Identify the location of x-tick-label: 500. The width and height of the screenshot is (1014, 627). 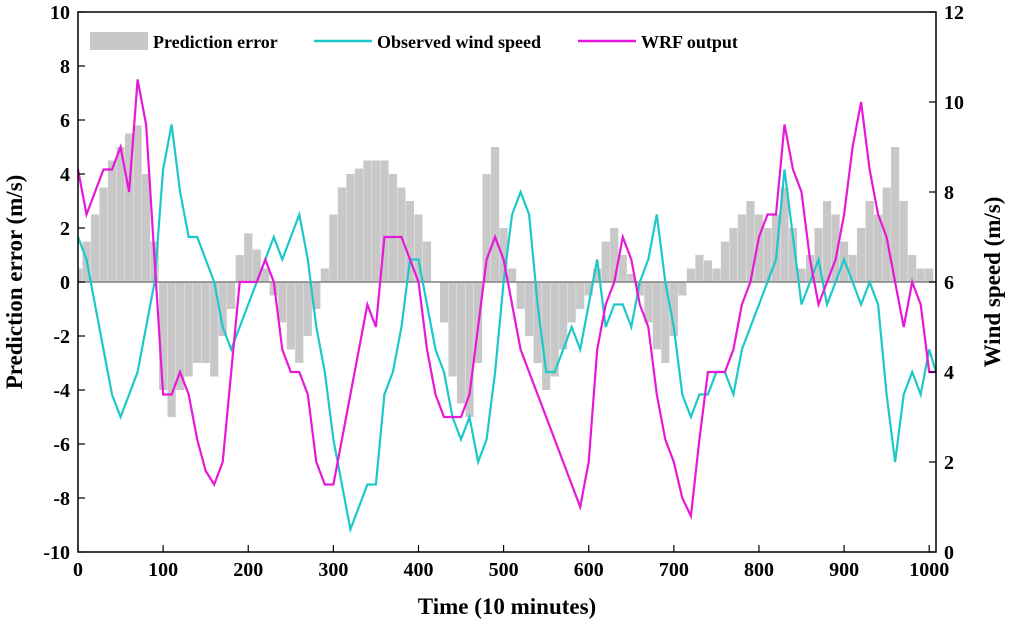
(504, 570).